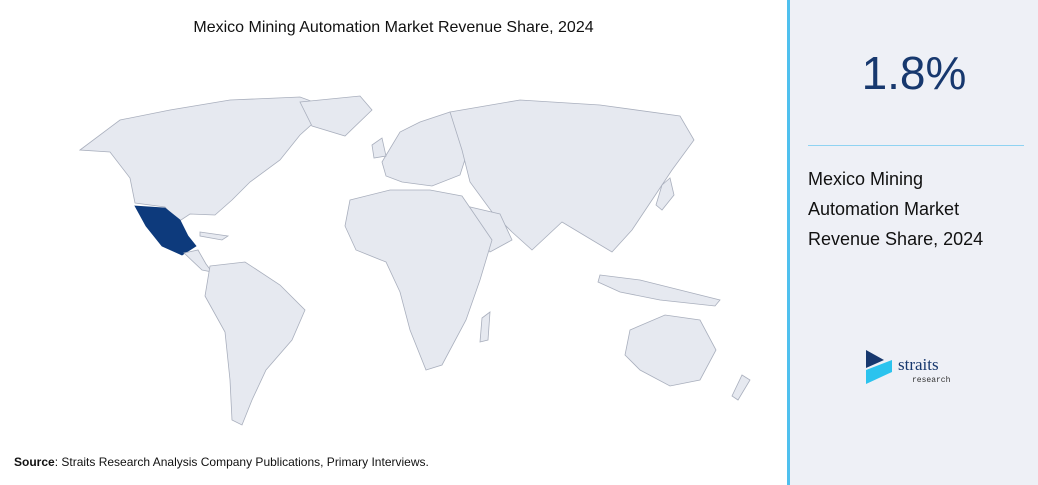 Image resolution: width=1038 pixels, height=485 pixels. I want to click on logo-name: straits, so click(918, 364).